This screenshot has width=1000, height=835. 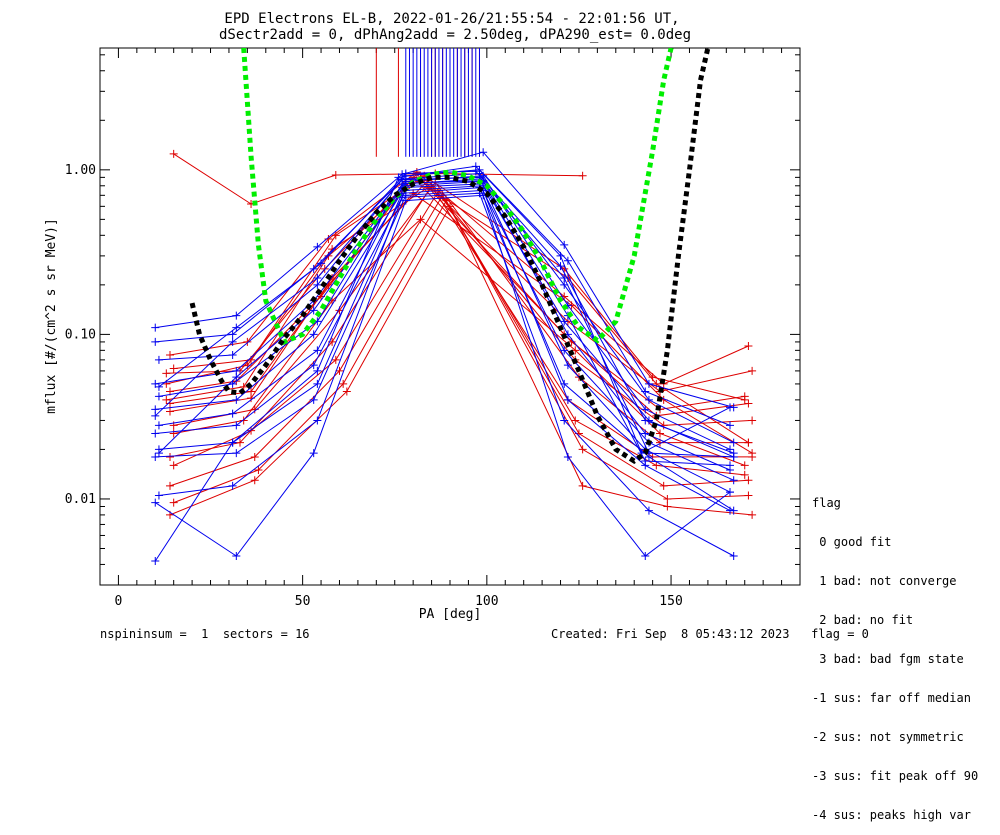 I want to click on legend-item: -1 sus: far off median, so click(x=891, y=698).